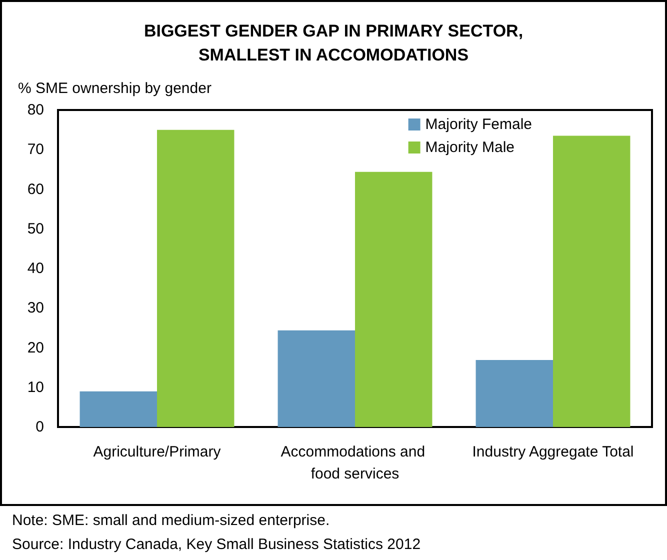 This screenshot has height=560, width=667. I want to click on text: Note: SME: small and medium-sized enterprise., so click(171, 520).